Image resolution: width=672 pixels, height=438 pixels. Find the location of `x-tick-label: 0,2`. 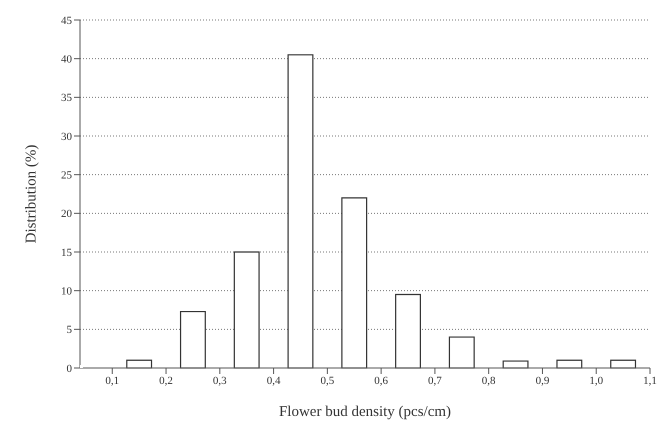

x-tick-label: 0,2 is located at coordinates (166, 380).